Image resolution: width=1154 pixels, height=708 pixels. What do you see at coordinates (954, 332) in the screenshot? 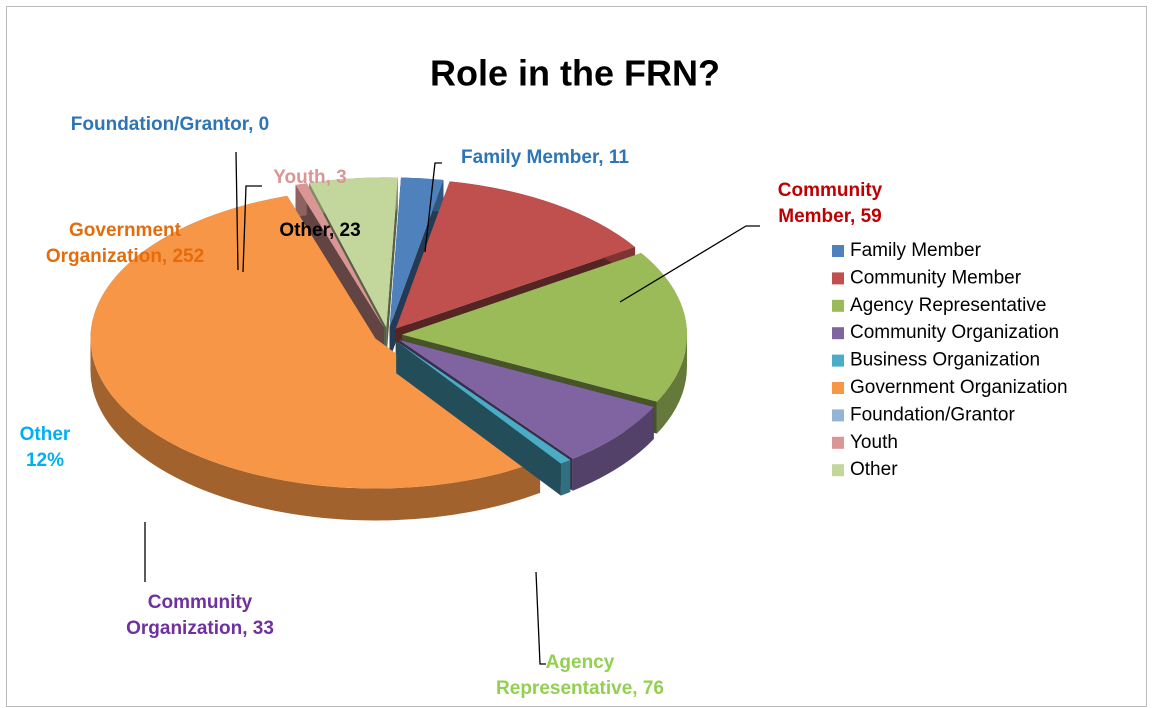
I see `legend-label: Community Organization` at bounding box center [954, 332].